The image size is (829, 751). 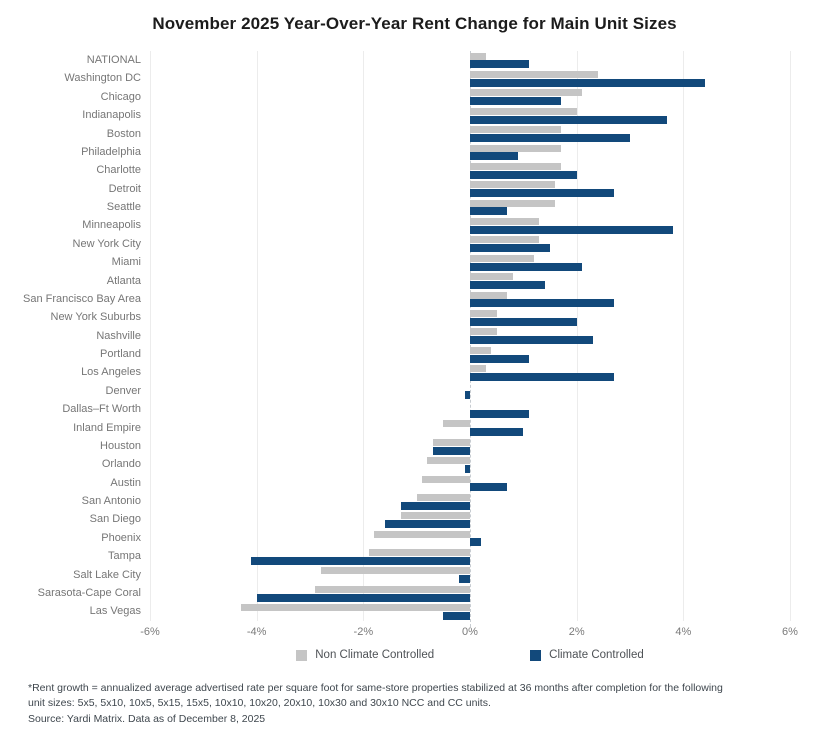 What do you see at coordinates (81, 298) in the screenshot?
I see `category-label: San Francisco Bay Area` at bounding box center [81, 298].